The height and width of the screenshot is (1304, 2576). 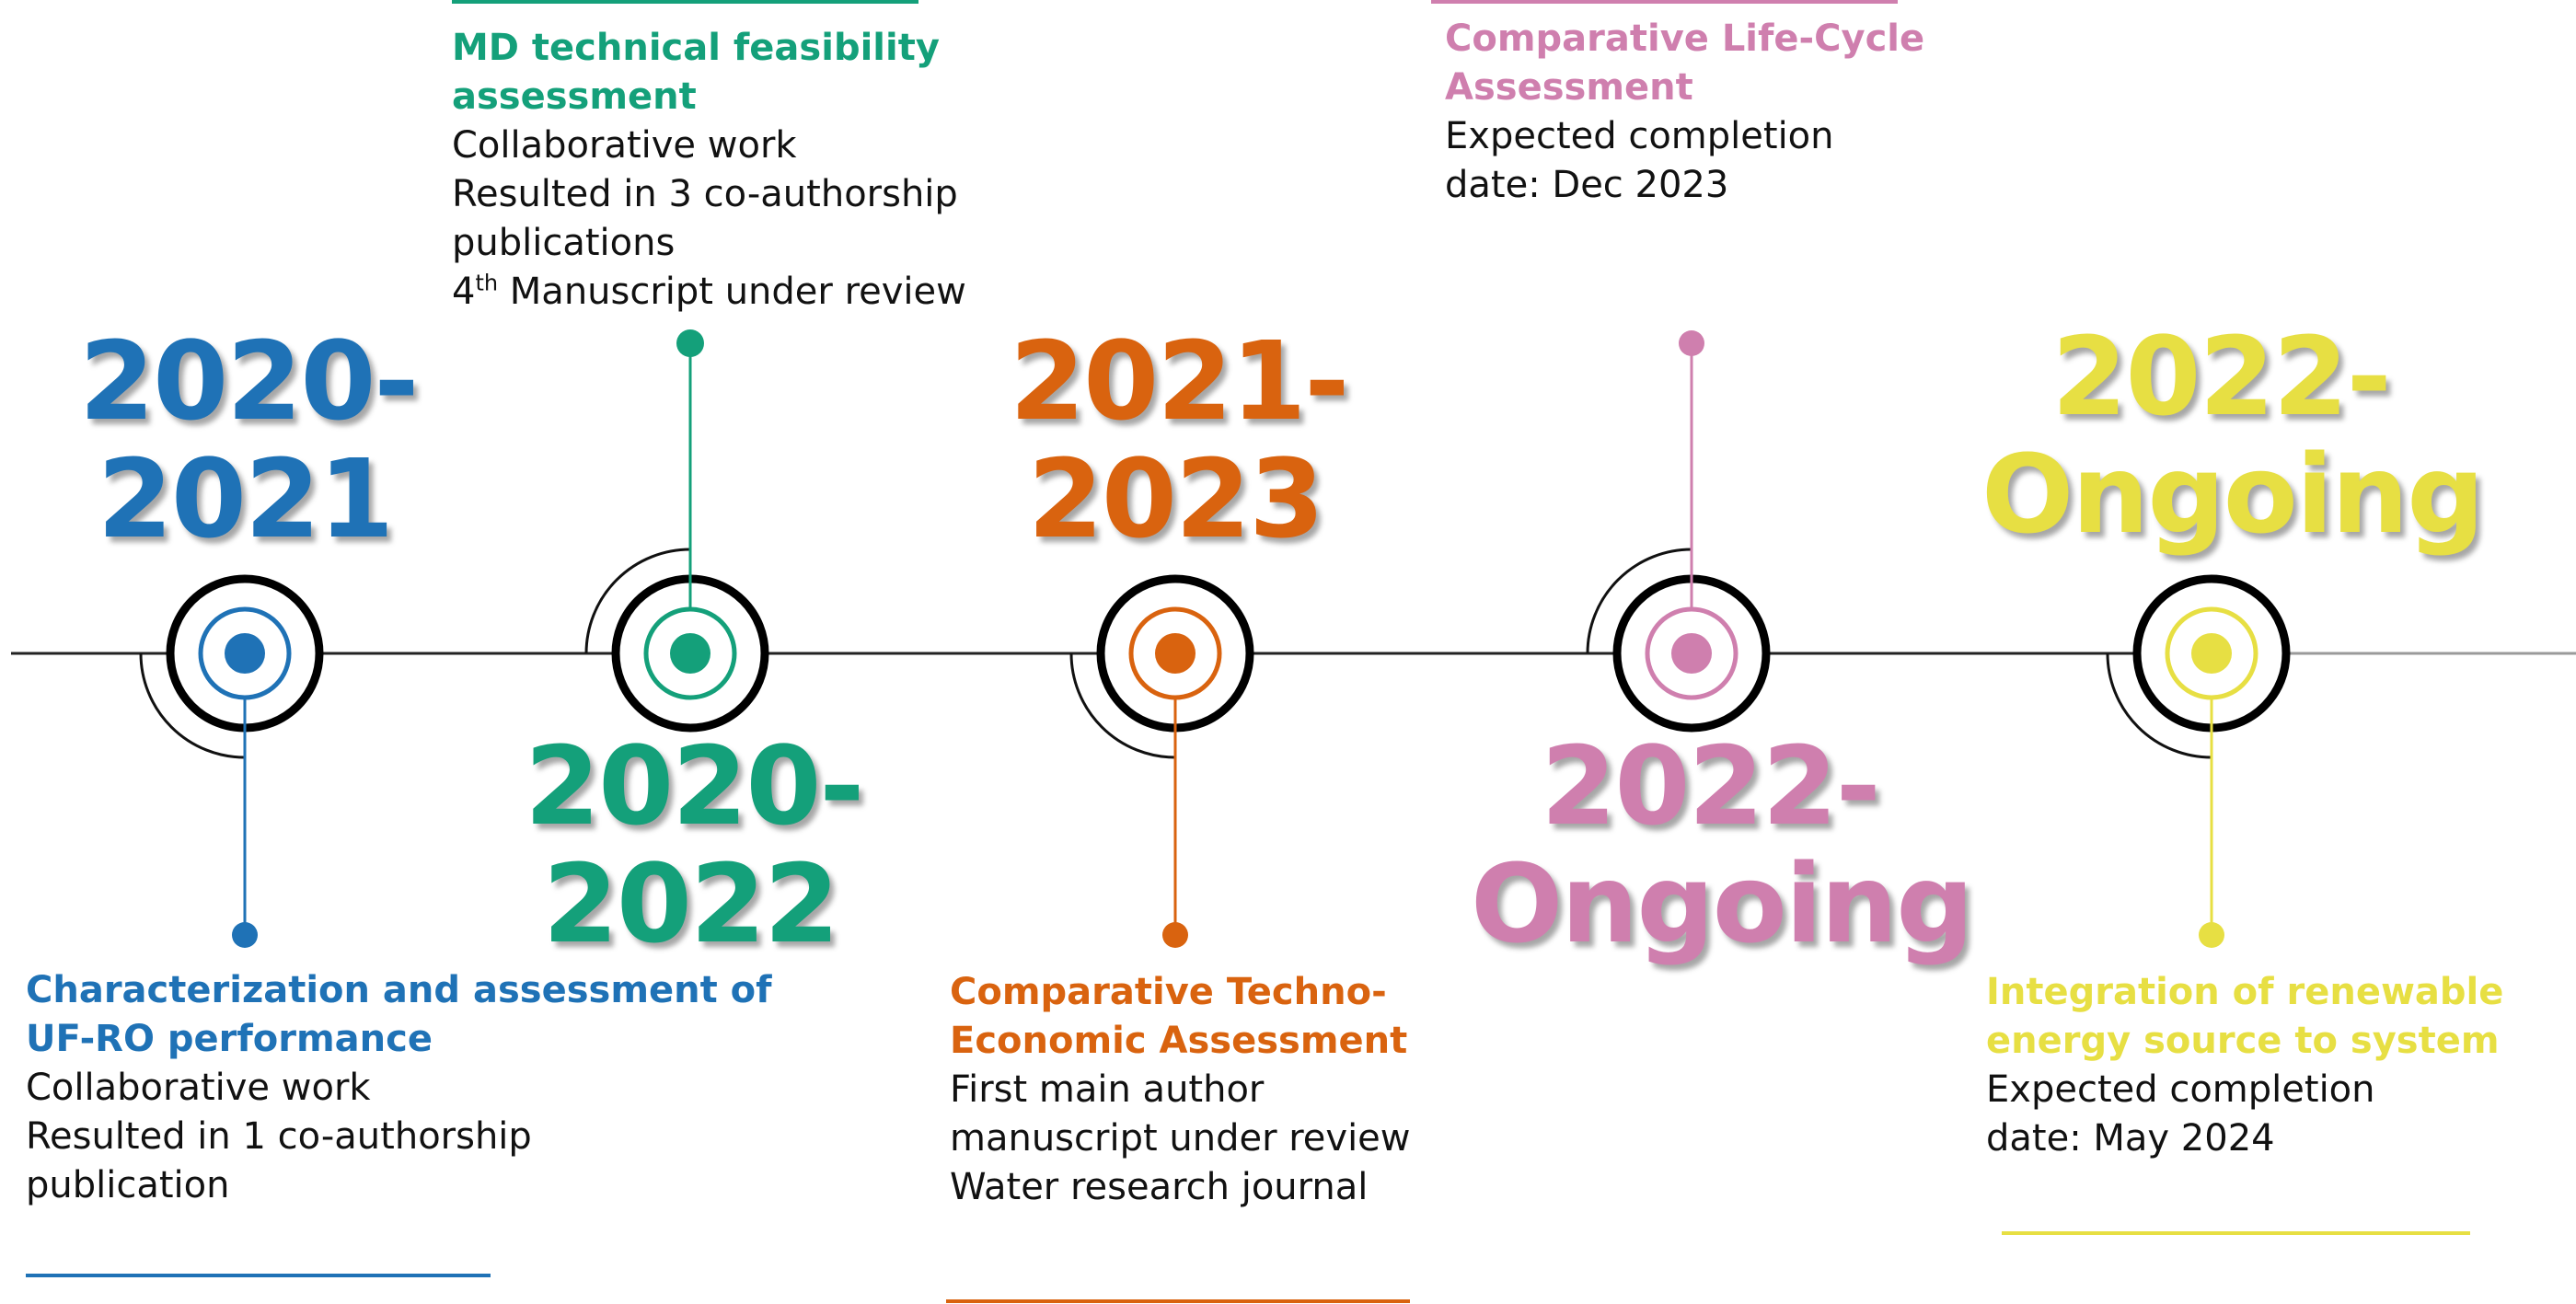 I want to click on card-5-body-line2: date: May 2024, so click(x=2130, y=1139).